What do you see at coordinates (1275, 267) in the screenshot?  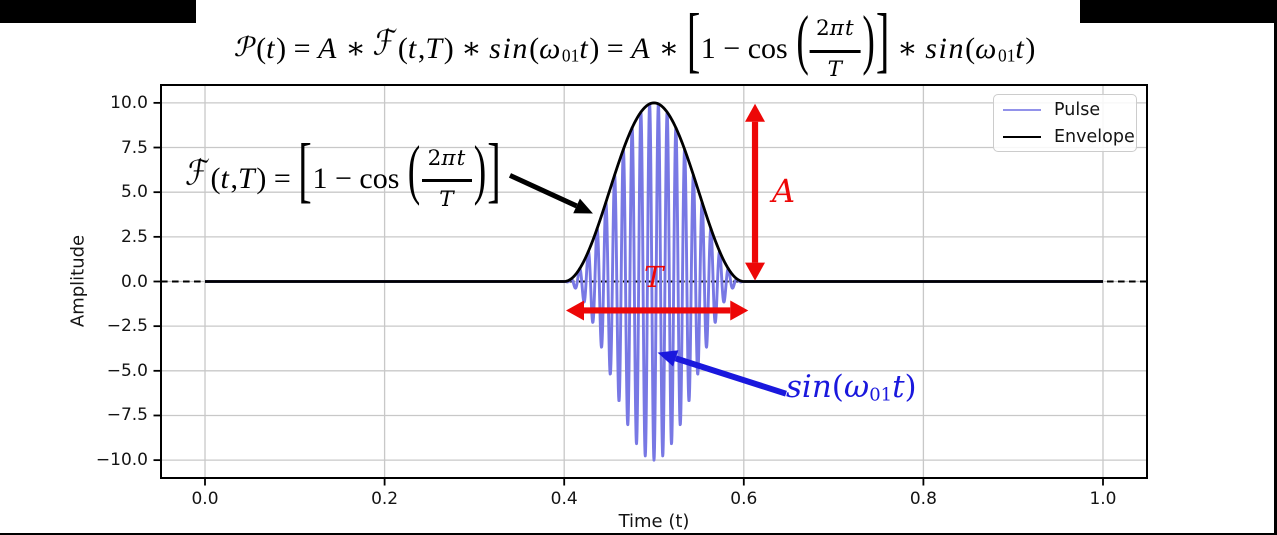 I see `frame-right-border` at bounding box center [1275, 267].